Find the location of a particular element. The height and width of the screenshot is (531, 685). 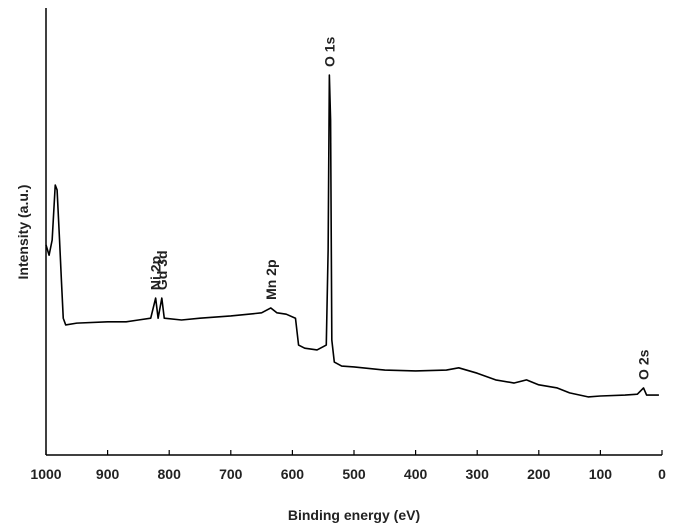

x-tick-label: 100 is located at coordinates (601, 474).